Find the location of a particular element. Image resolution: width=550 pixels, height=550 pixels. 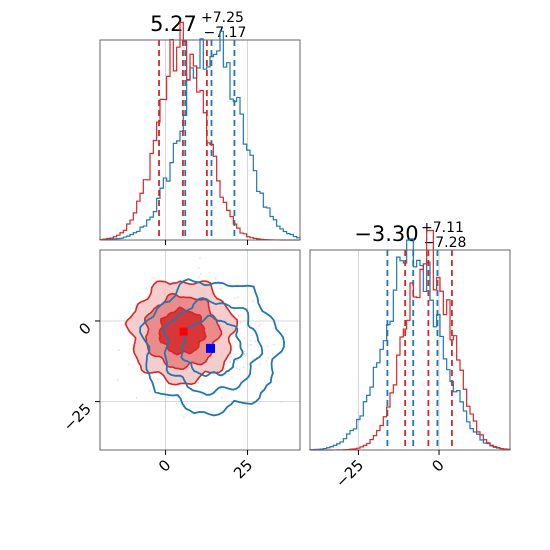

marginal-p1-panel is located at coordinates (410, 340).